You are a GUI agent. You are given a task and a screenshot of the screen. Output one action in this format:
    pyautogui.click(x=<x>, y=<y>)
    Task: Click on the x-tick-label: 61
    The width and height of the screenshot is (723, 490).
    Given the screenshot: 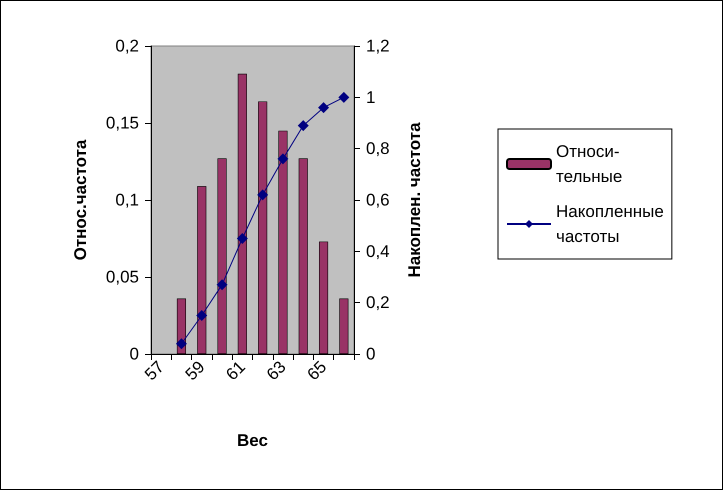 What is the action you would take?
    pyautogui.click(x=236, y=370)
    